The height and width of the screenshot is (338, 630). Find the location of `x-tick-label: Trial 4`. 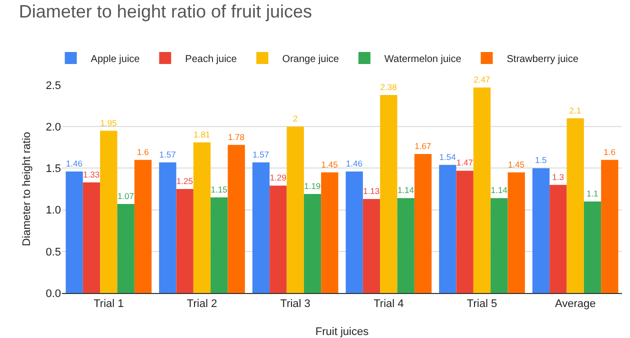

x-tick-label: Trial 4 is located at coordinates (389, 304).